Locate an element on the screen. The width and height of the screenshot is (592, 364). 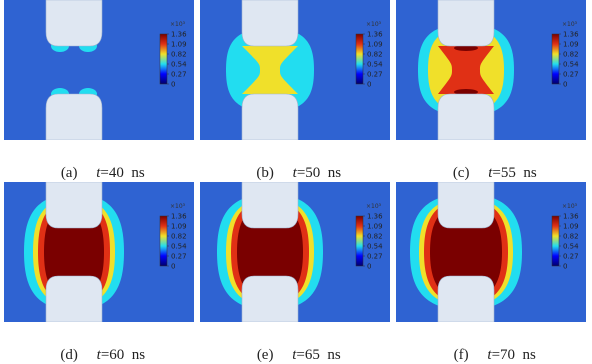
caption-a: (a) t=40 ns is located at coordinates (99, 165).